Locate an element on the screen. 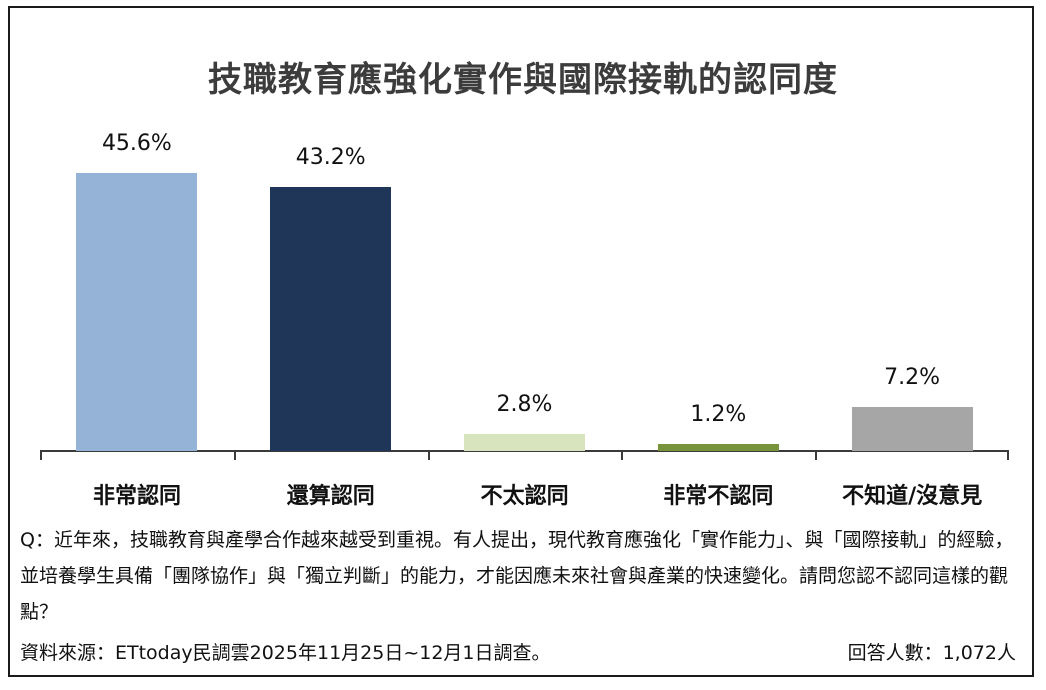 This screenshot has width=1046, height=690. category-label: 非常不認同 is located at coordinates (718, 496).